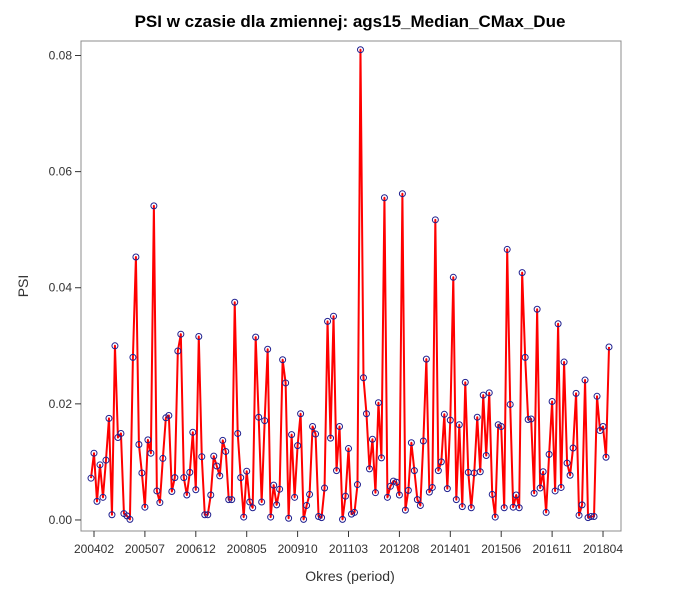  Describe the element at coordinates (61, 404) in the screenshot. I see `y-tick-label: 0.02` at that location.